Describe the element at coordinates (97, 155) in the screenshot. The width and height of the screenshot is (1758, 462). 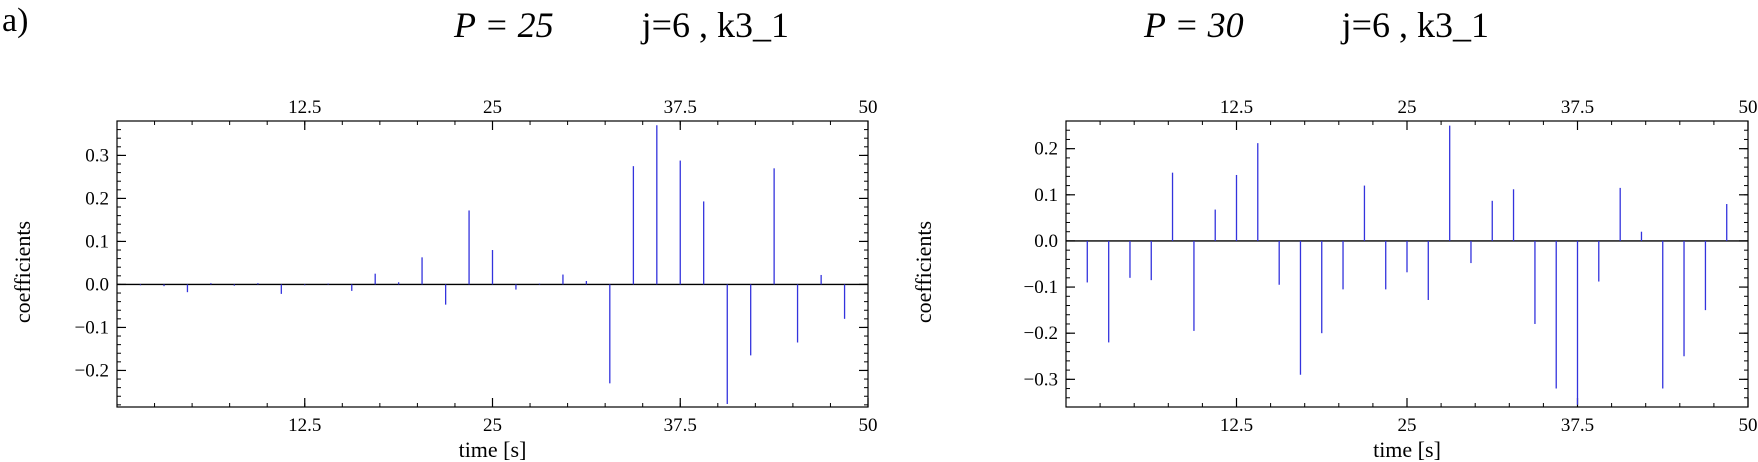
I see `y-tick-label: 0.3` at that location.